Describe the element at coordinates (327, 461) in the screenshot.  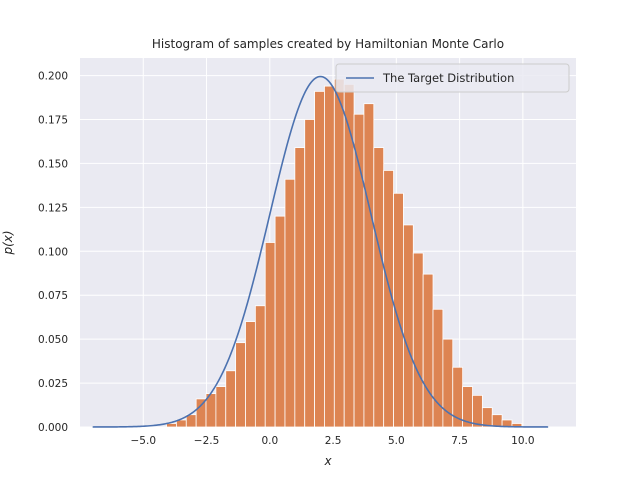
I see `x-axis-label: x` at that location.